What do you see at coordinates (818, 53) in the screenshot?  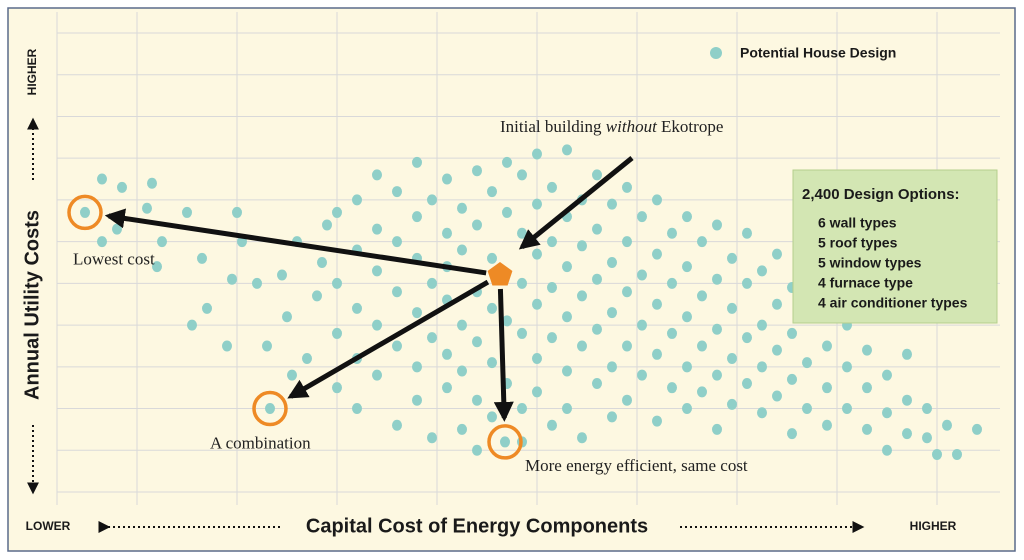 I see `legend-label: Potential House Design` at bounding box center [818, 53].